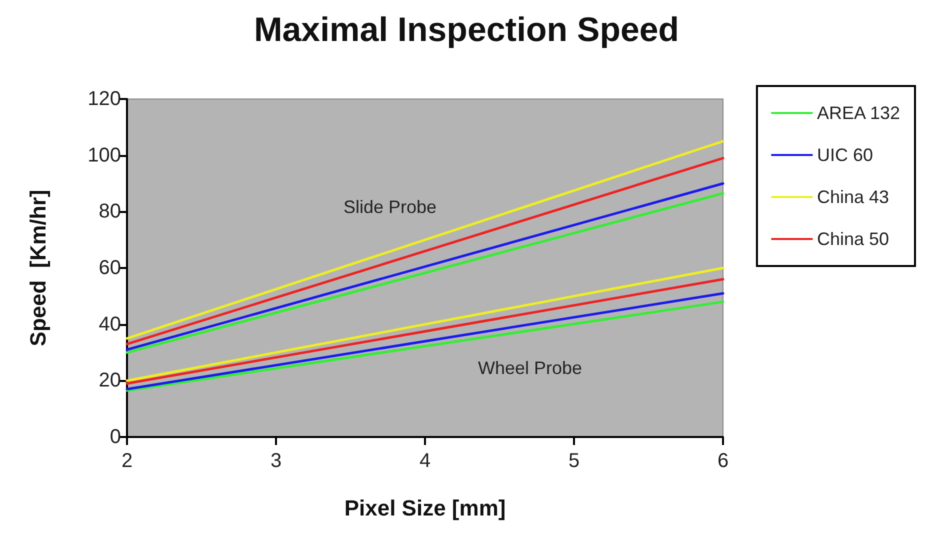 Image resolution: width=933 pixels, height=556 pixels. What do you see at coordinates (853, 197) in the screenshot?
I see `legend-label: China 43` at bounding box center [853, 197].